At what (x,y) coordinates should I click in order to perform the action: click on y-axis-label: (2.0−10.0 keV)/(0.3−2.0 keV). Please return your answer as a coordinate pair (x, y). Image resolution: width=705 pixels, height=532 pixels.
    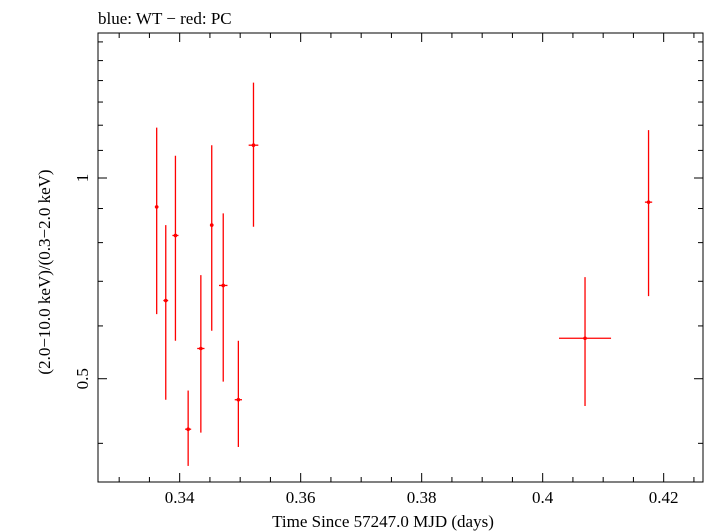
    Looking at the image, I should click on (44, 271).